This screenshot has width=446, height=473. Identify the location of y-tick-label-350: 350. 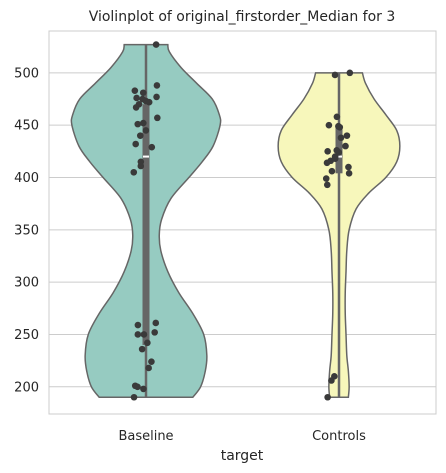
(26, 230).